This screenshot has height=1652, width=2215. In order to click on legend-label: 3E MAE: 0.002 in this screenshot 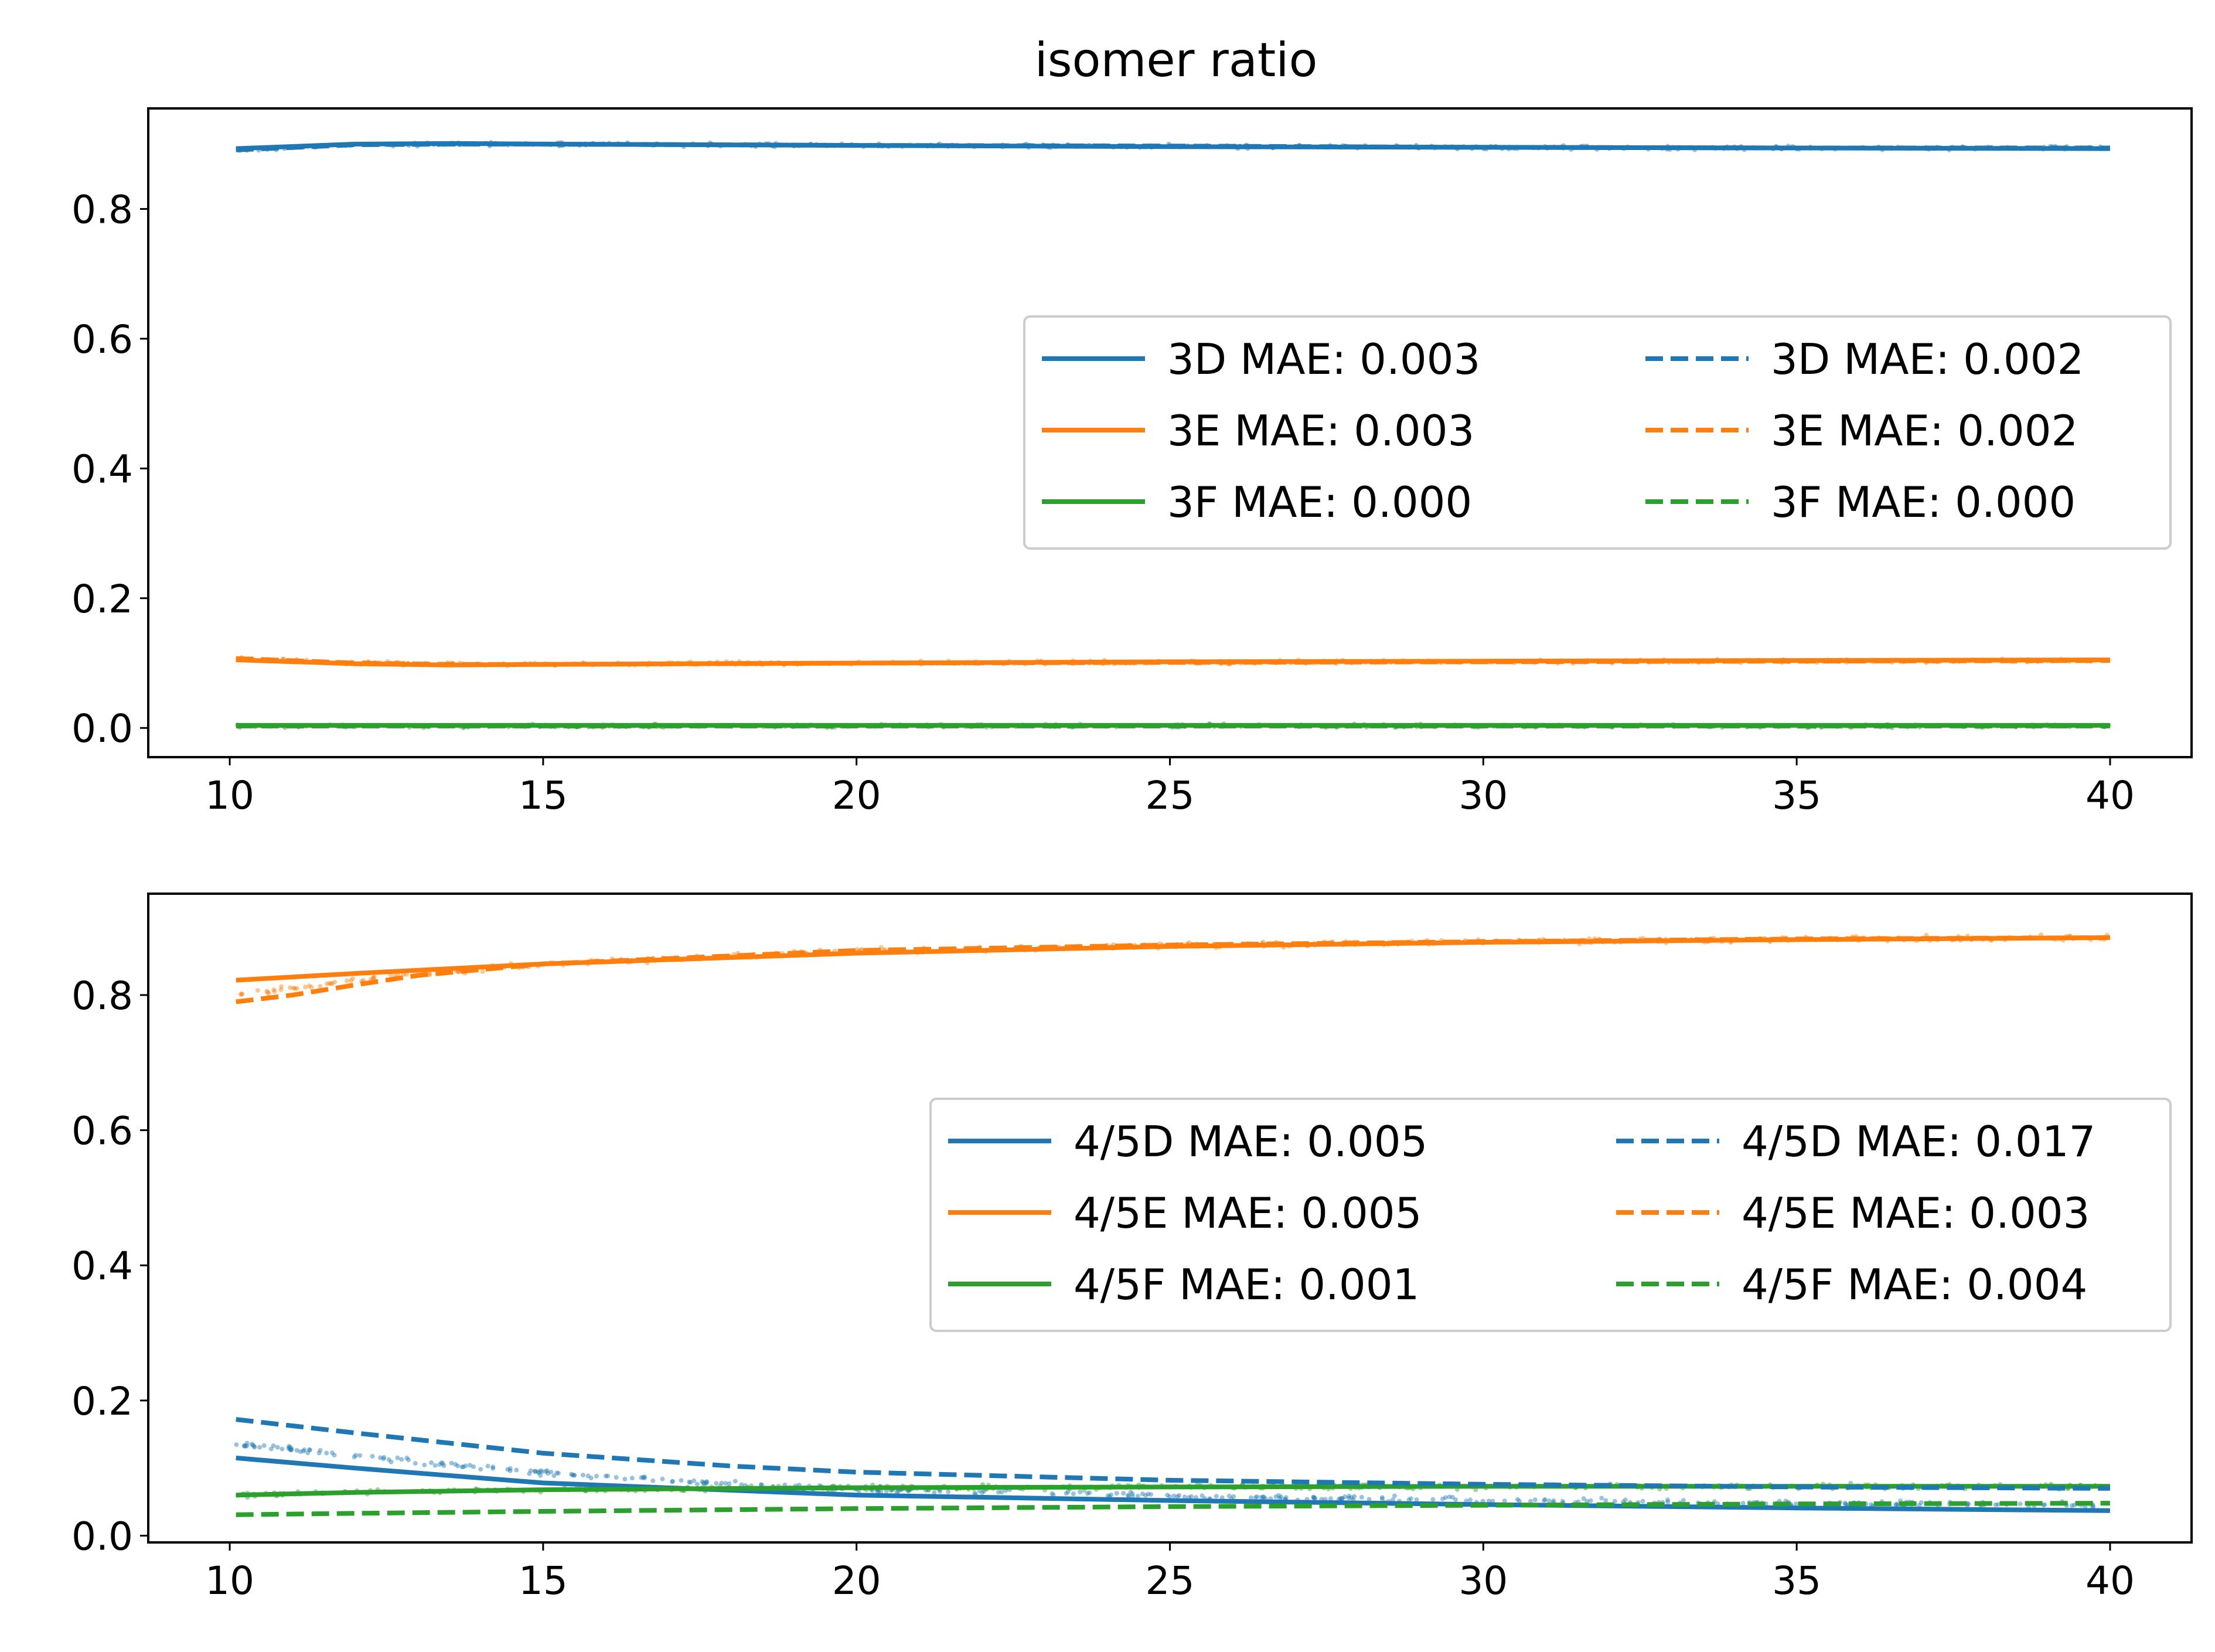, I will do `click(1924, 430)`.